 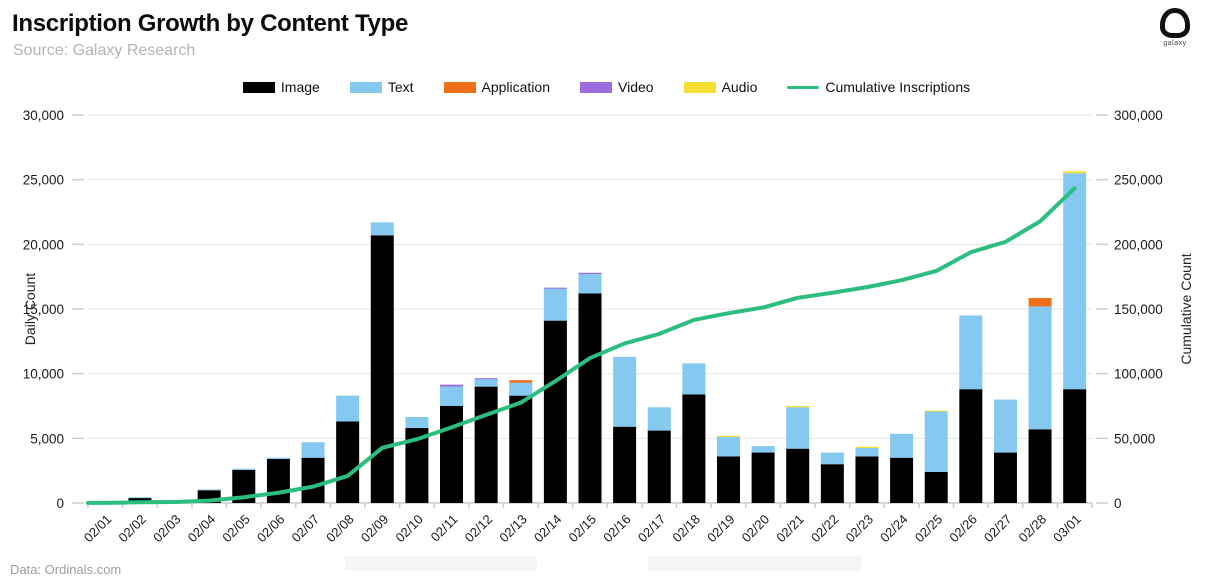 What do you see at coordinates (167, 529) in the screenshot?
I see `svg-text: 02/03` at bounding box center [167, 529].